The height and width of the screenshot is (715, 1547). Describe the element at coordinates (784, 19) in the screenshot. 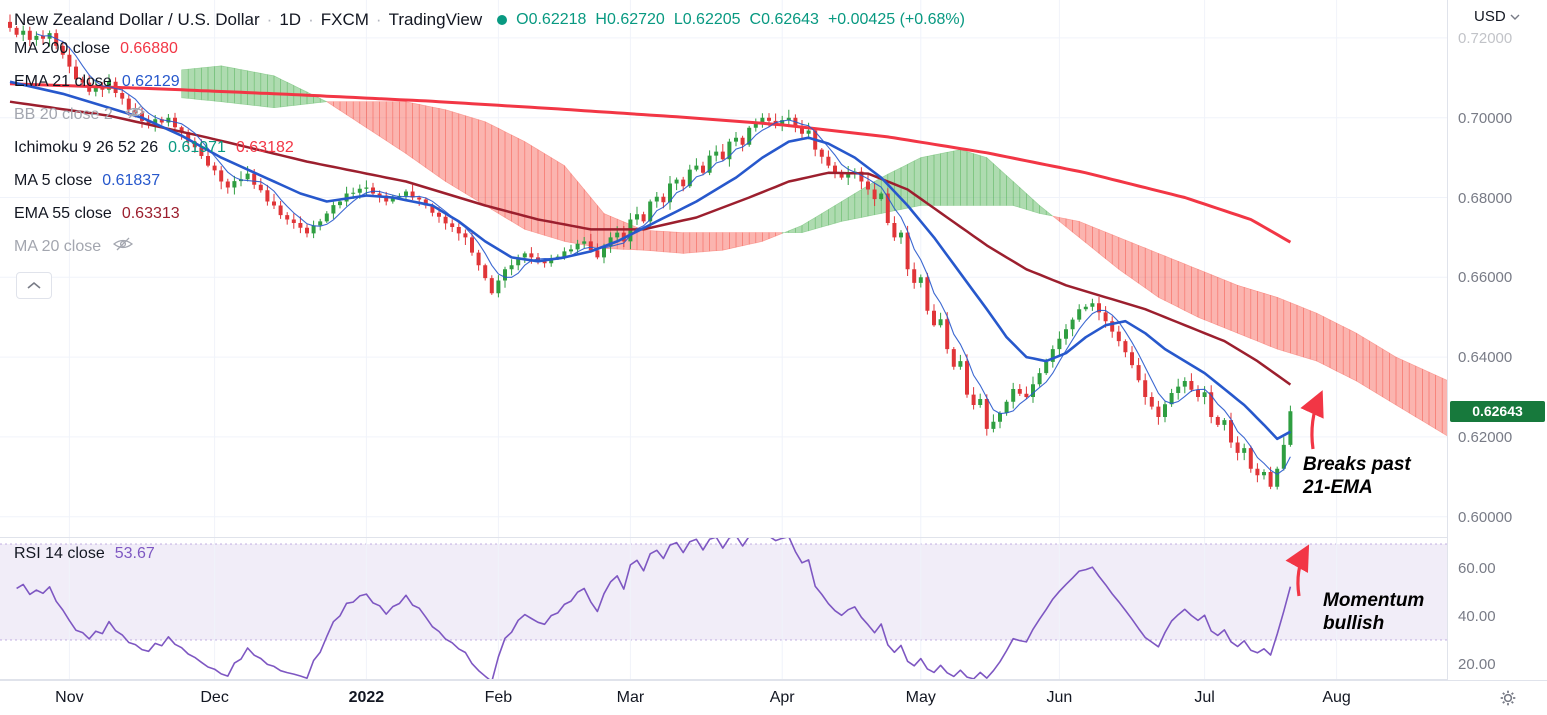

I see `close-value: C0.62643` at that location.